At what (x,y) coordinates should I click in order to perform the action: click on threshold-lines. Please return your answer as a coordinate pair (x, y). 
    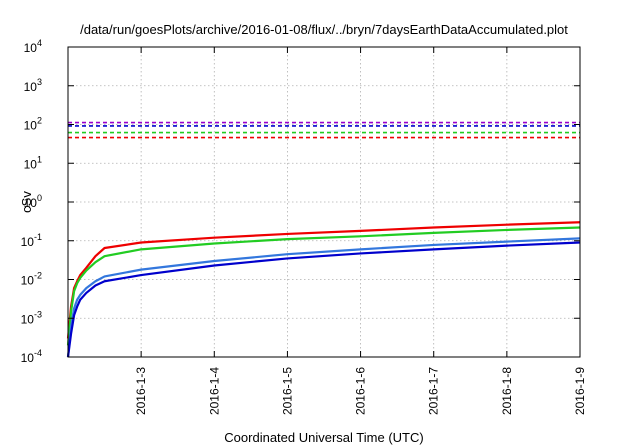
    Looking at the image, I should click on (324, 130).